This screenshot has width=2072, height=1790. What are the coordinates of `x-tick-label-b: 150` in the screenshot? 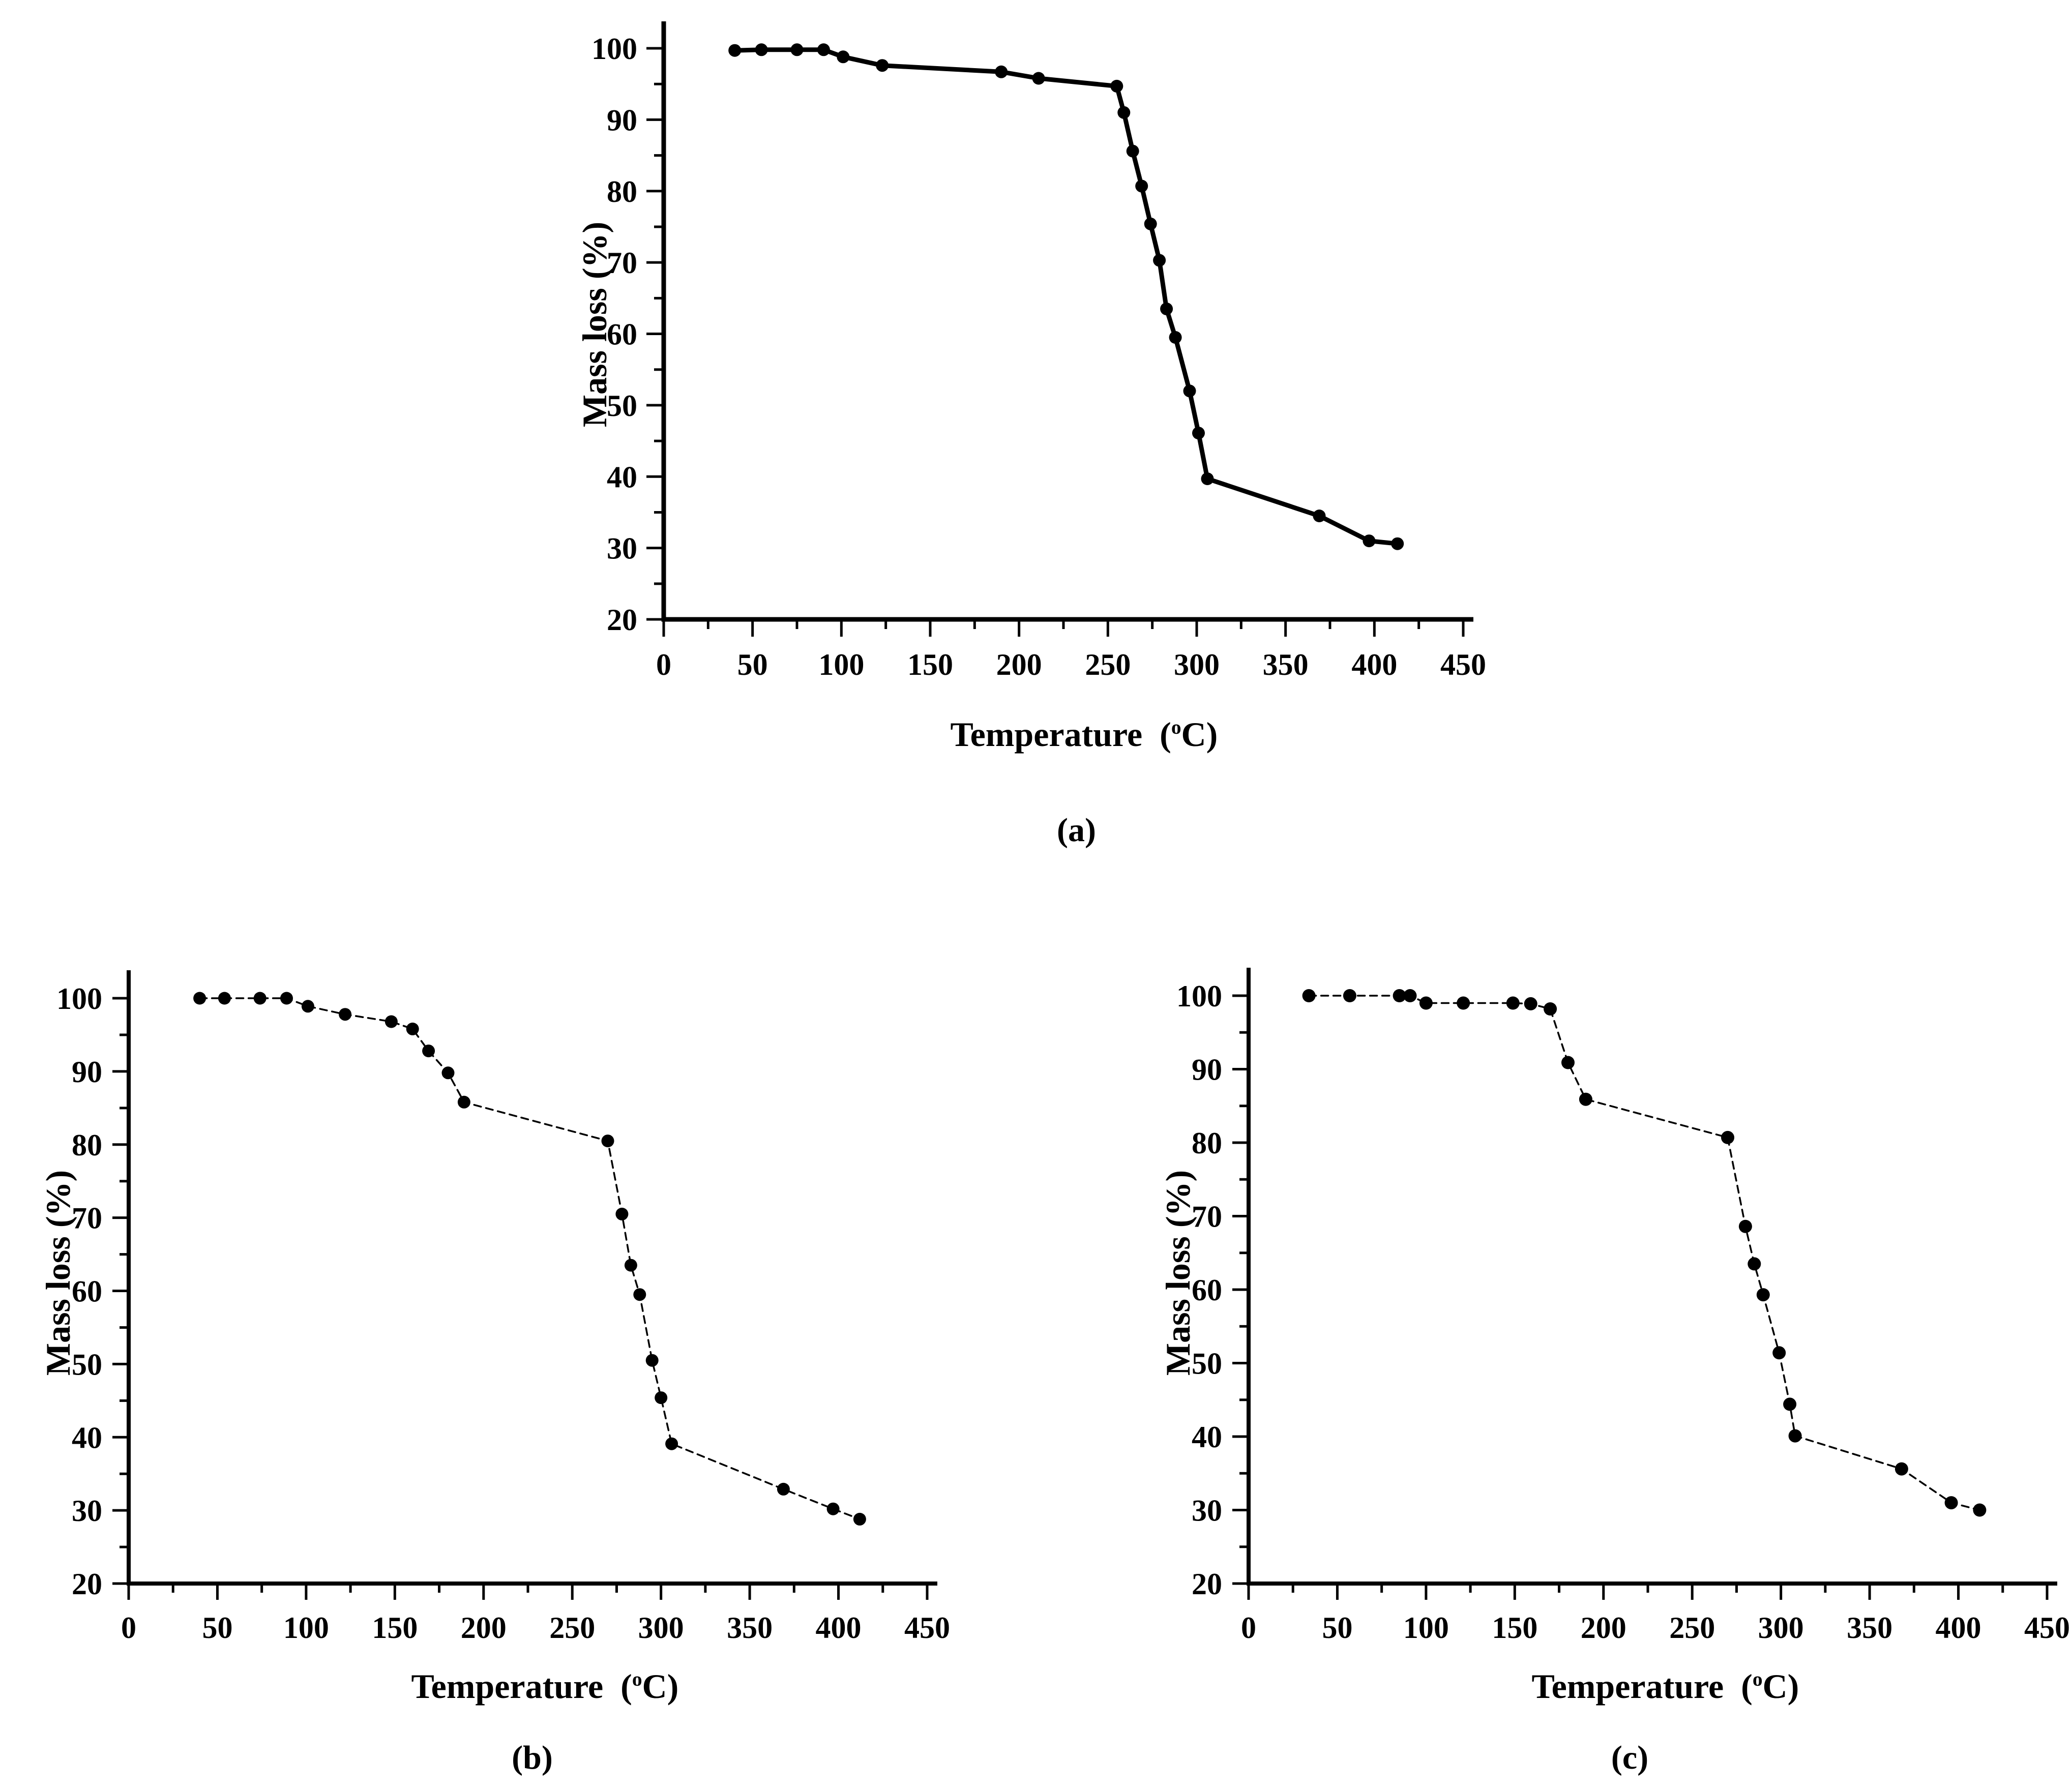 It's located at (395, 1628).